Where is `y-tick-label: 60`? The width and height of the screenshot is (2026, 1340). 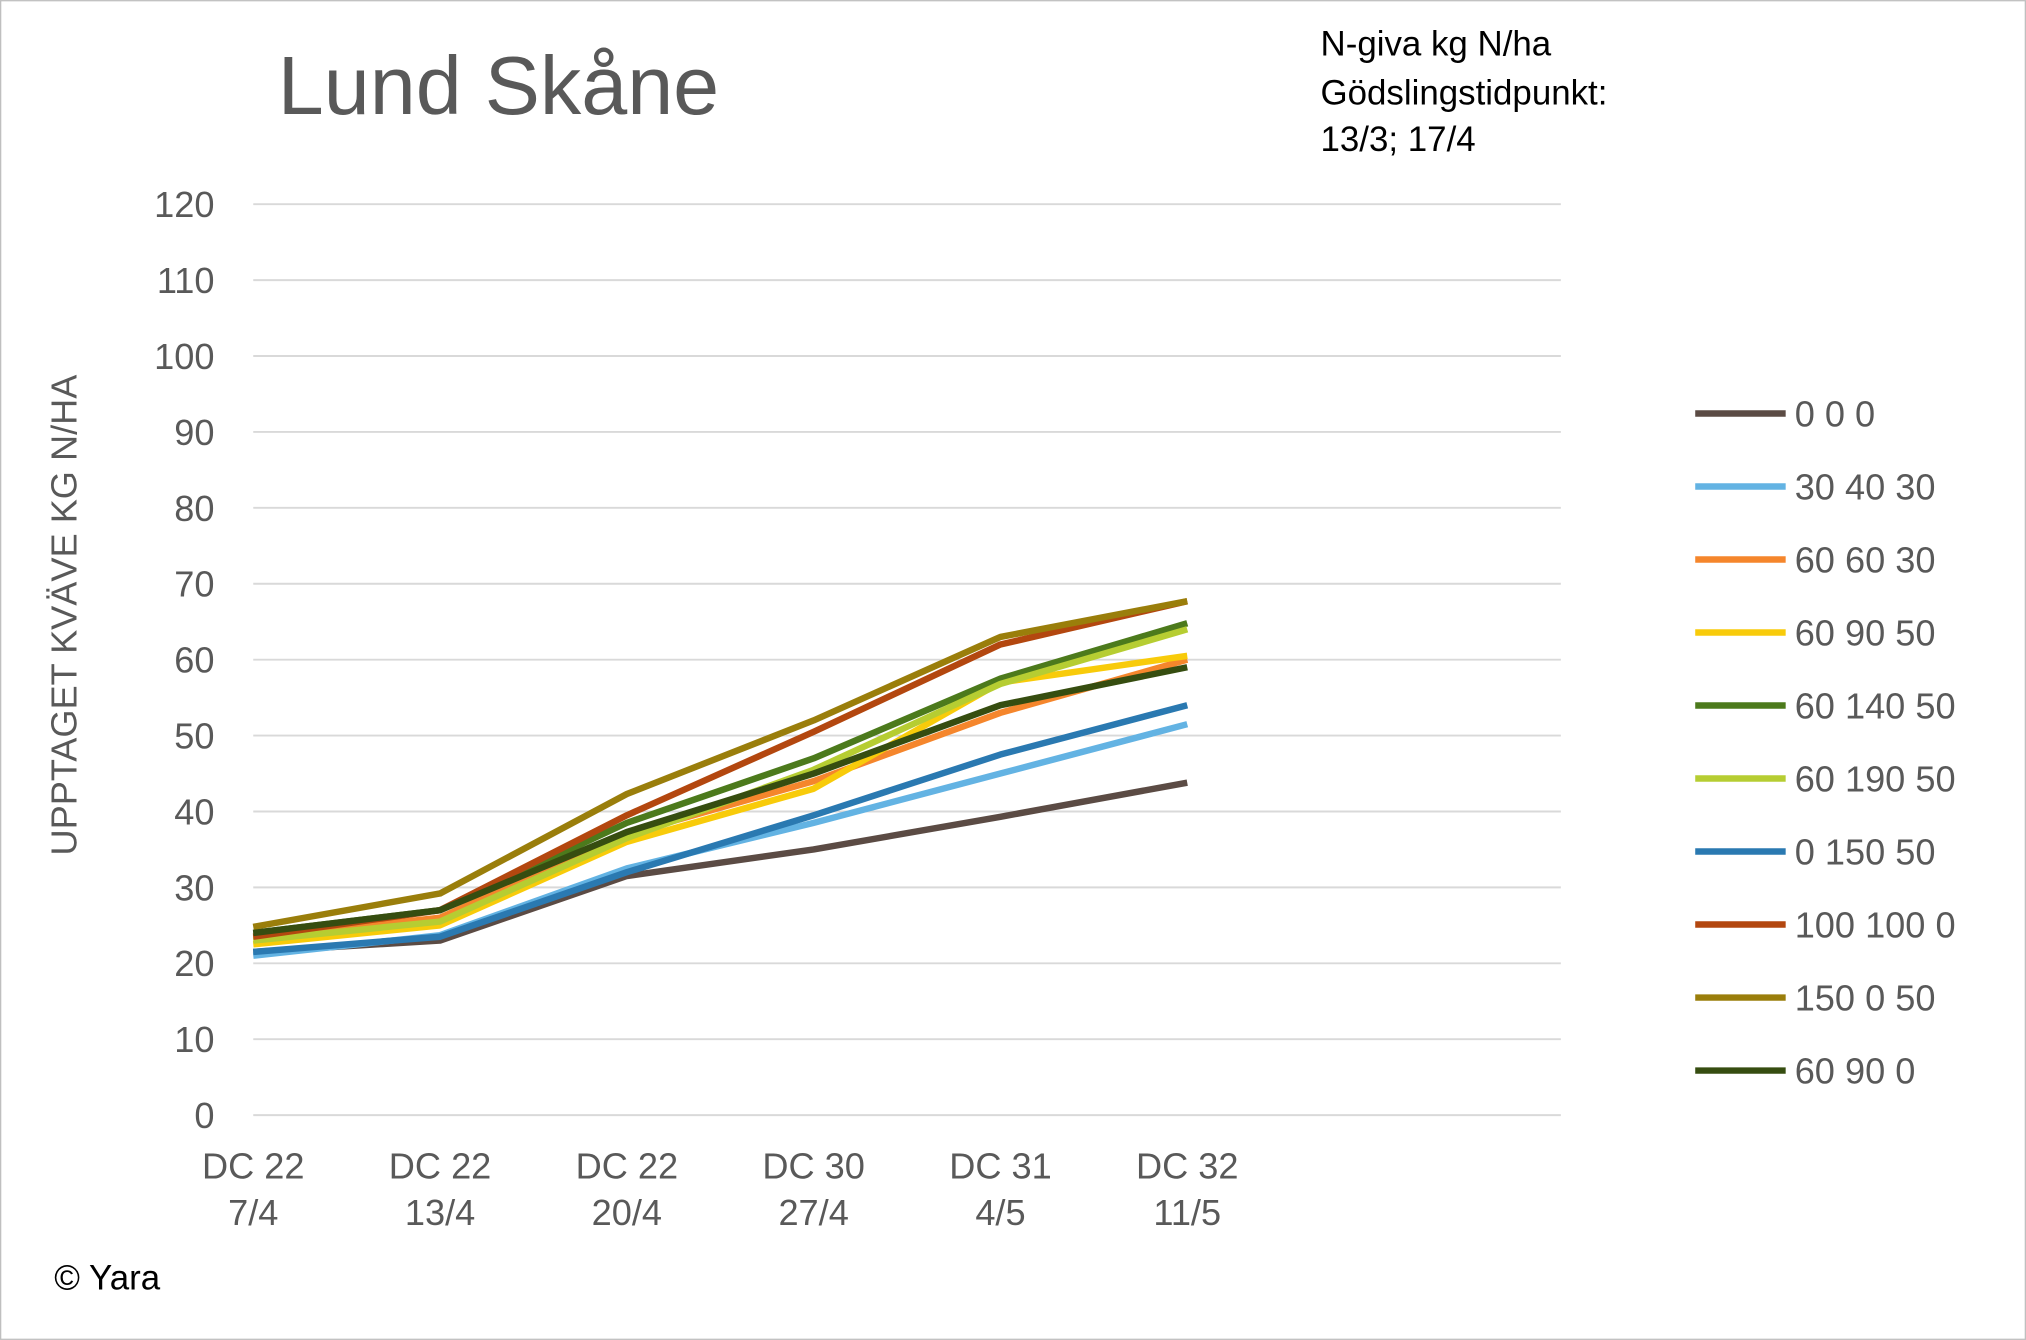 y-tick-label: 60 is located at coordinates (194, 660).